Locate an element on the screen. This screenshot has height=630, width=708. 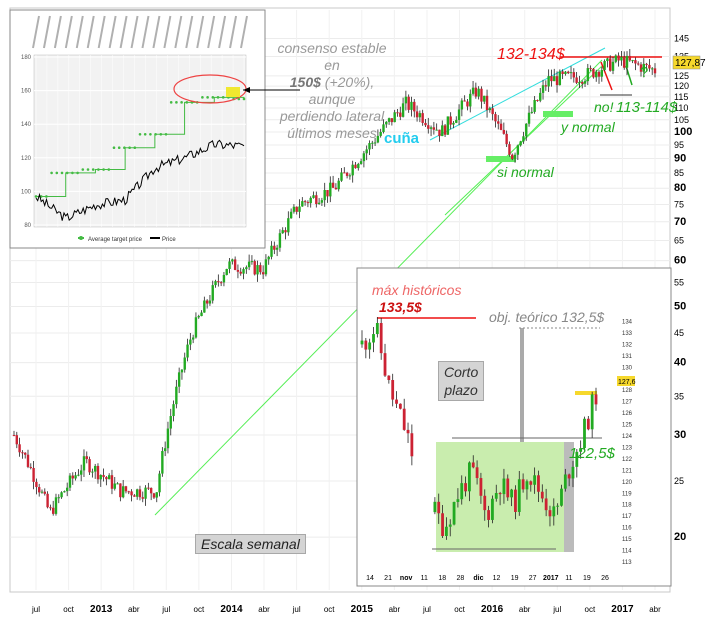
no-annotation: no! is located at coordinates (604, 107).